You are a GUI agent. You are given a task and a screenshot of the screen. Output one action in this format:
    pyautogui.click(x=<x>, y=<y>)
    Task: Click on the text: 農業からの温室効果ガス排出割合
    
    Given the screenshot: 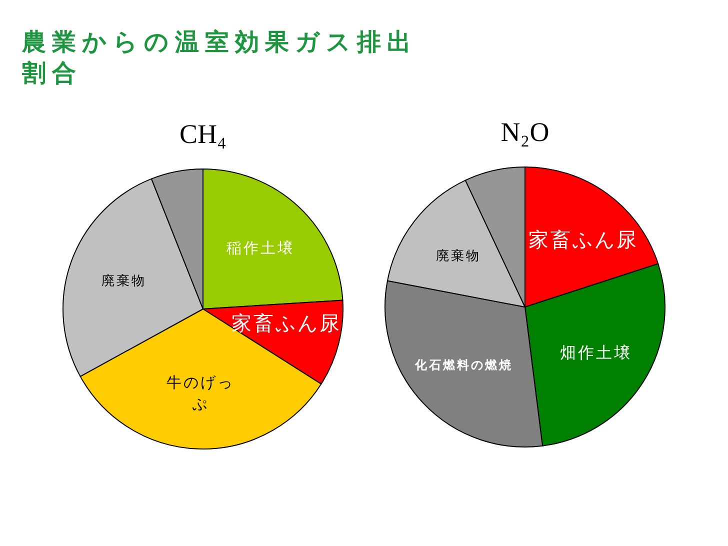 What is the action you would take?
    pyautogui.click(x=219, y=57)
    